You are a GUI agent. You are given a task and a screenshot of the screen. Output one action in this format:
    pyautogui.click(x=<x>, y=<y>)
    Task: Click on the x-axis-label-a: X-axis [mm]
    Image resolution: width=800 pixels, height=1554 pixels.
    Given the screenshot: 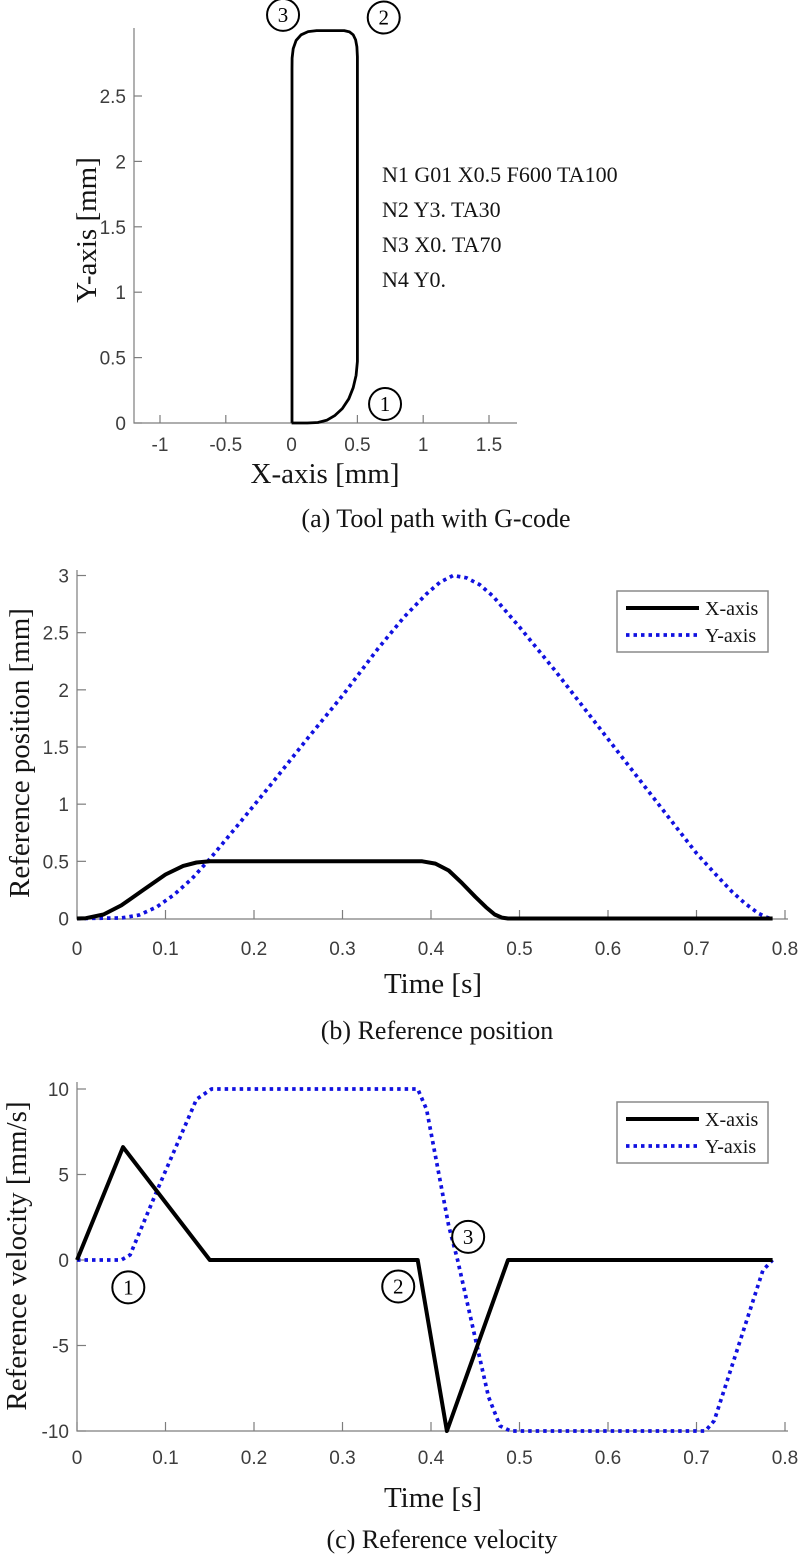 What is the action you would take?
    pyautogui.click(x=325, y=474)
    